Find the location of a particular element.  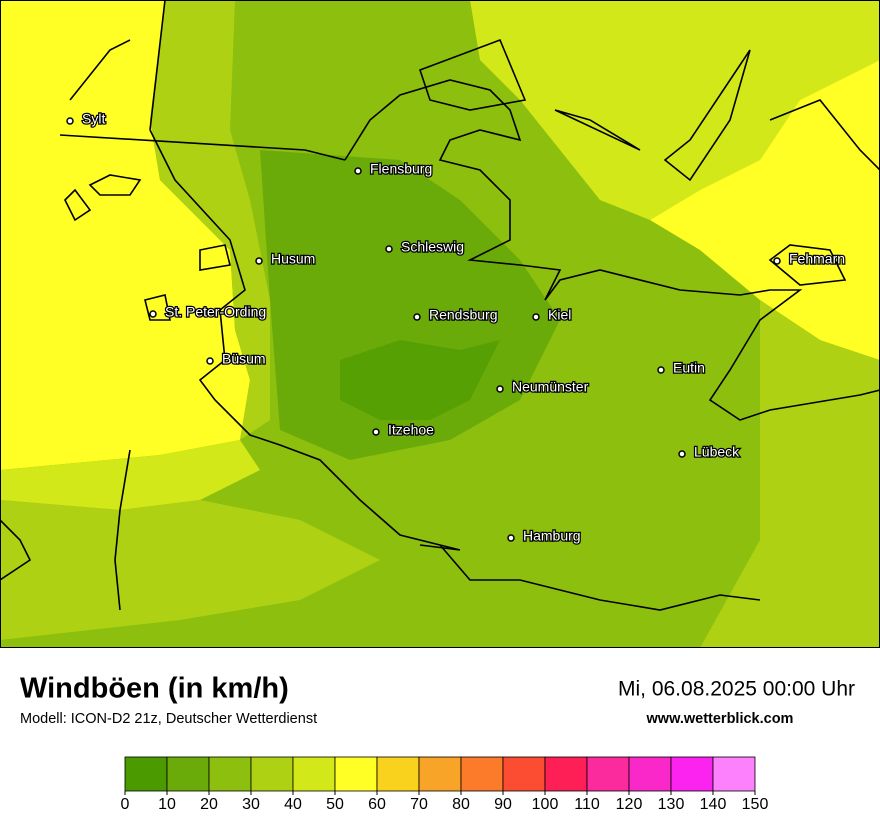

colorbar: 0 10 20 30 40 50 60 70 80 90 100 110 120 130 140 150 is located at coordinates (445, 784).